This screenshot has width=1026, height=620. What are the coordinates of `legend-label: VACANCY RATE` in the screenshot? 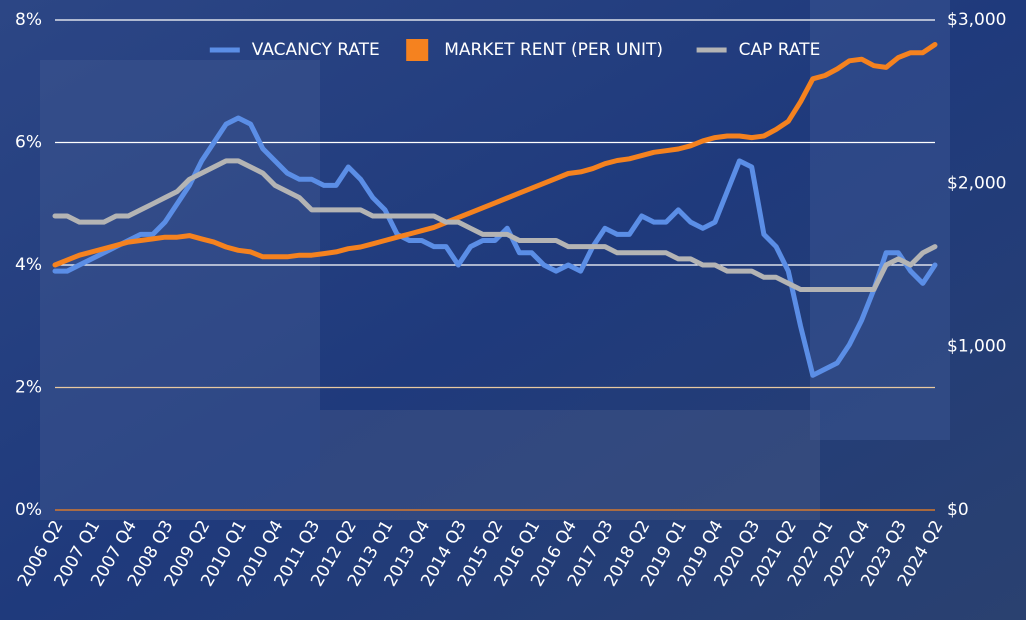 It's located at (316, 50).